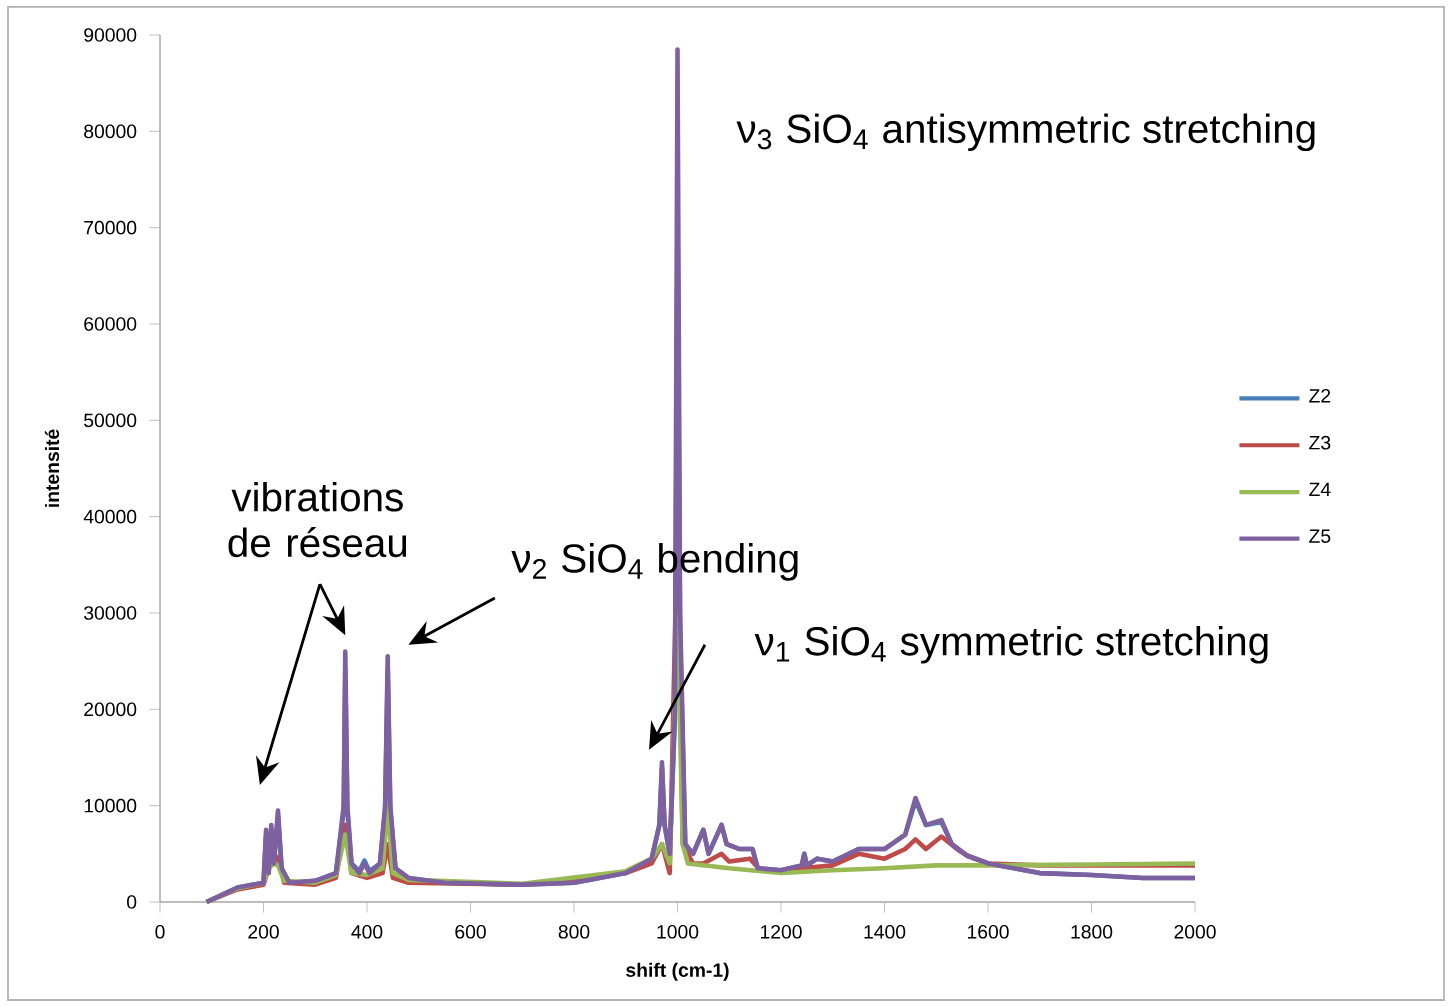  I want to click on x-tick-label: 2000, so click(1195, 931).